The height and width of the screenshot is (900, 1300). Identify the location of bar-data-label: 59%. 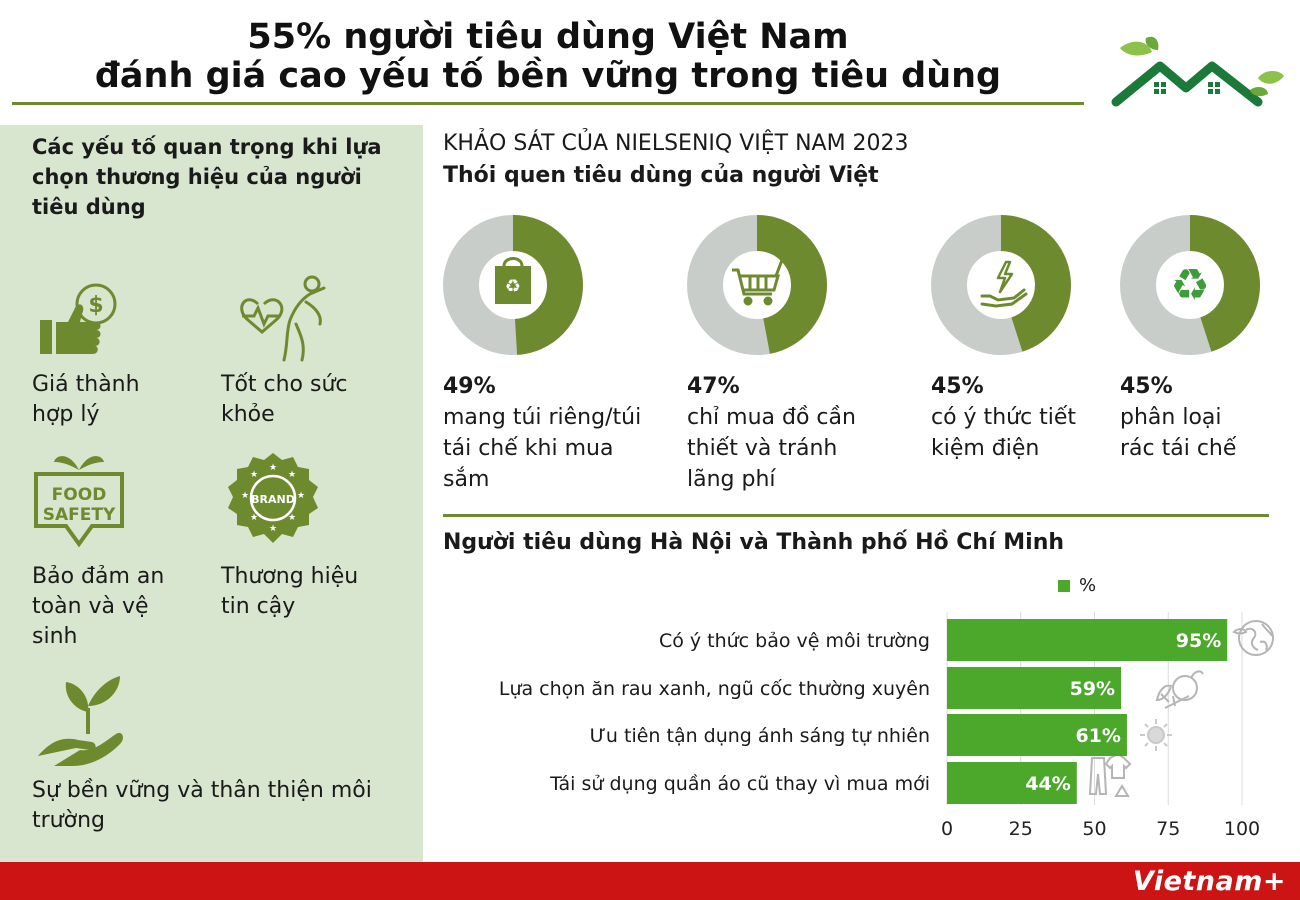
(1092, 689).